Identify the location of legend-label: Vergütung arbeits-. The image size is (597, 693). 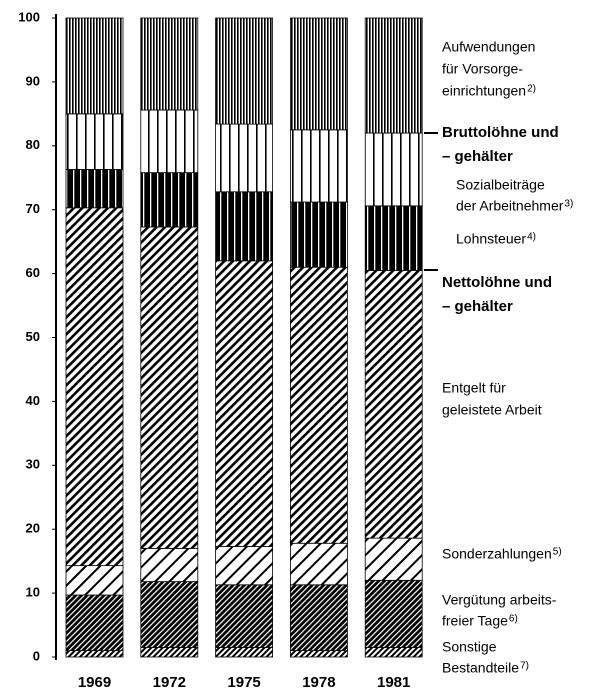
(499, 600).